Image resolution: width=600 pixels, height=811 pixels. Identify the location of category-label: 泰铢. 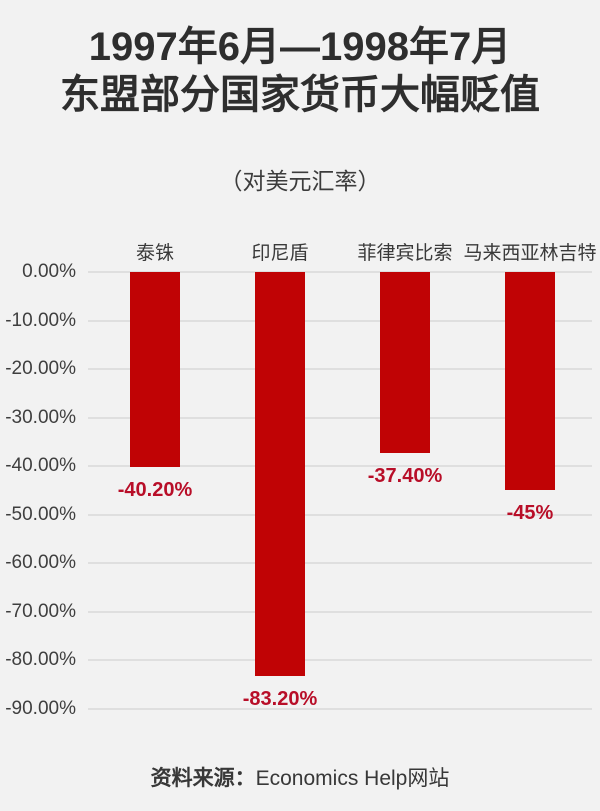
(154, 253).